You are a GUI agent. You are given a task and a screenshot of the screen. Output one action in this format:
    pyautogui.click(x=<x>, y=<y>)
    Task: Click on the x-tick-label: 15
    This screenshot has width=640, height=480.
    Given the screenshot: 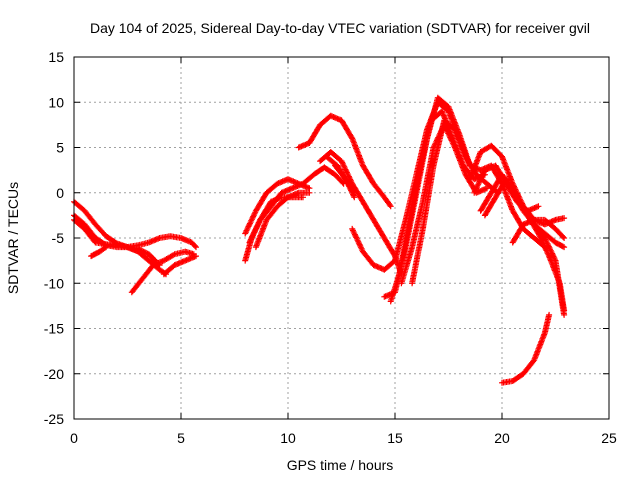 What is the action you would take?
    pyautogui.click(x=395, y=438)
    